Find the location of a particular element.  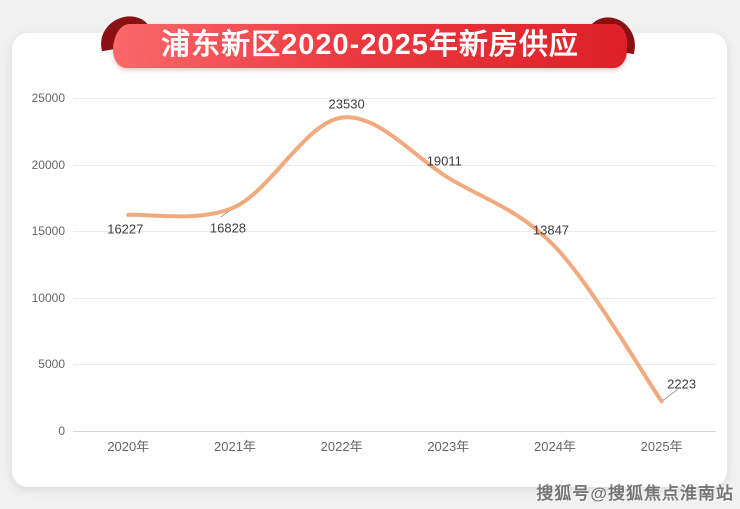

x-axis-tick-label: 2020年 is located at coordinates (128, 446).